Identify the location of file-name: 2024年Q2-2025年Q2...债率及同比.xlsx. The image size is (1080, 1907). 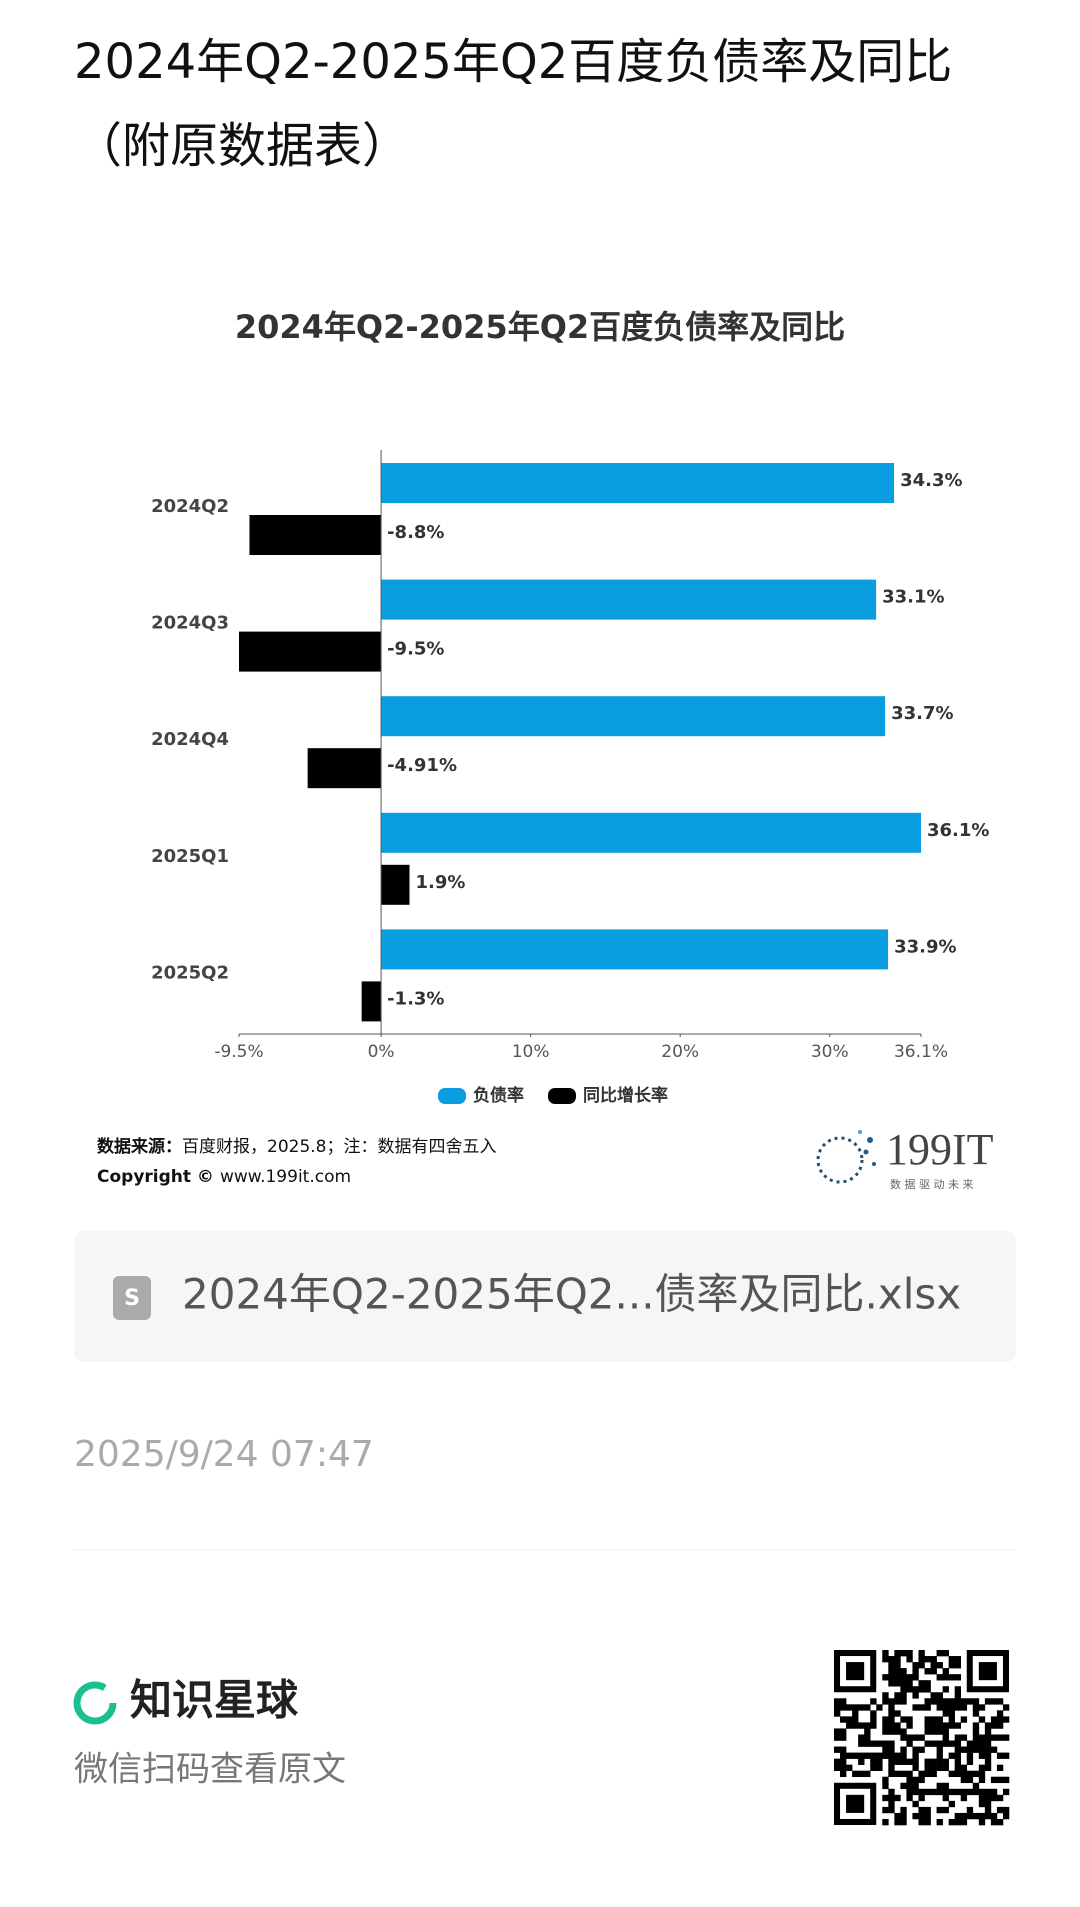
(571, 1294).